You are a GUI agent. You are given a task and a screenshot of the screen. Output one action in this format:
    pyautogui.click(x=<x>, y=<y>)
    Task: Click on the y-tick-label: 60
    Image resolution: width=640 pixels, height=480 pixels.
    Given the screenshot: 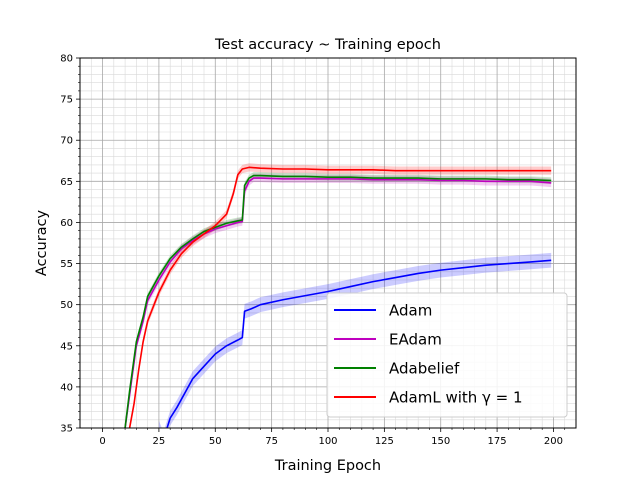 What is the action you would take?
    pyautogui.click(x=66, y=223)
    